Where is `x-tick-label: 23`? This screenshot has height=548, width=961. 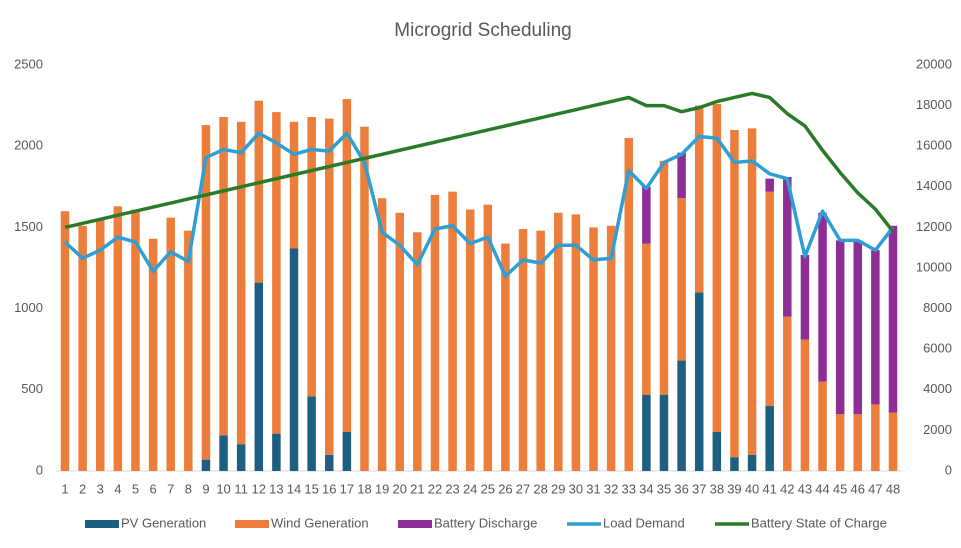
x-tick-label: 23 is located at coordinates (452, 488).